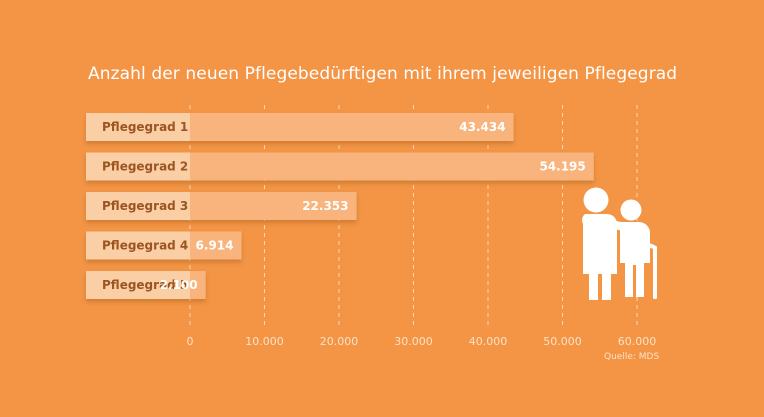  I want to click on bar-row: Pflegegrad 4 6.914, so click(164, 245).